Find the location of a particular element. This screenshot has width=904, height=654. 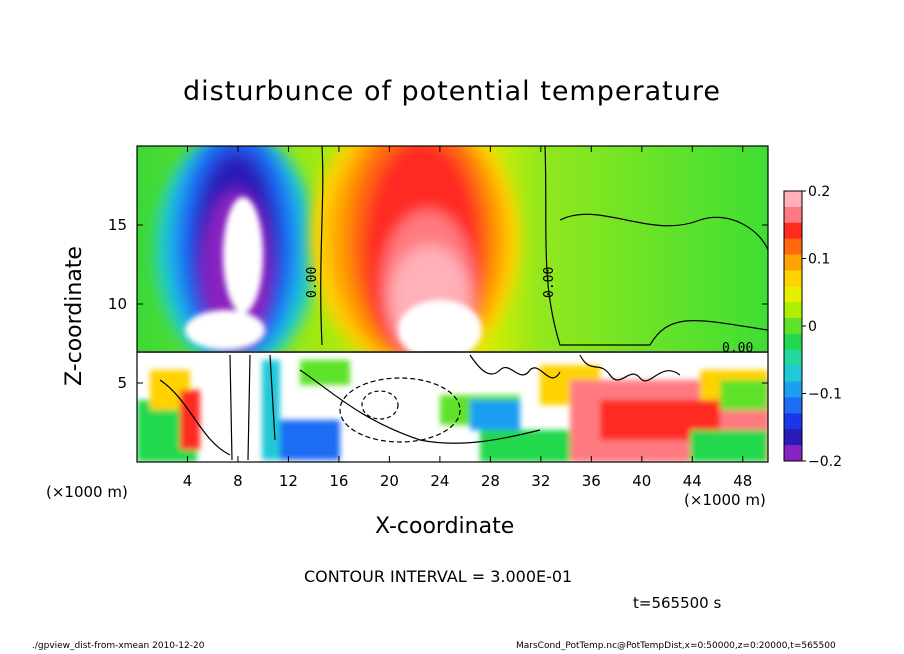

x-tick-label: 48 is located at coordinates (742, 481).